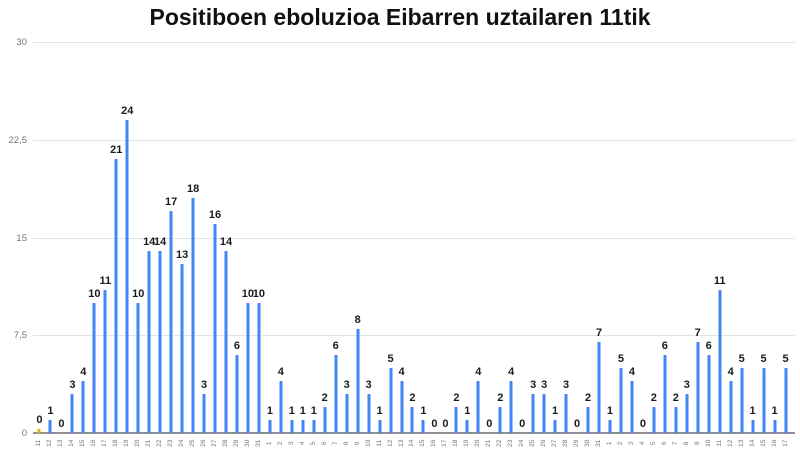  What do you see at coordinates (269, 442) in the screenshot?
I see `x-axis-tick-label: 1` at bounding box center [269, 442].